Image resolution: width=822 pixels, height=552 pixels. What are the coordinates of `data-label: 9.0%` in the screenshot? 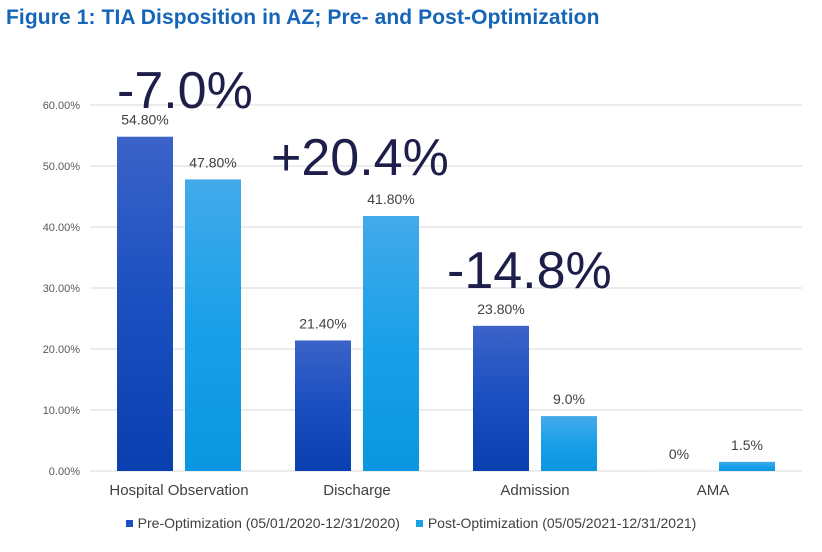 It's located at (569, 399).